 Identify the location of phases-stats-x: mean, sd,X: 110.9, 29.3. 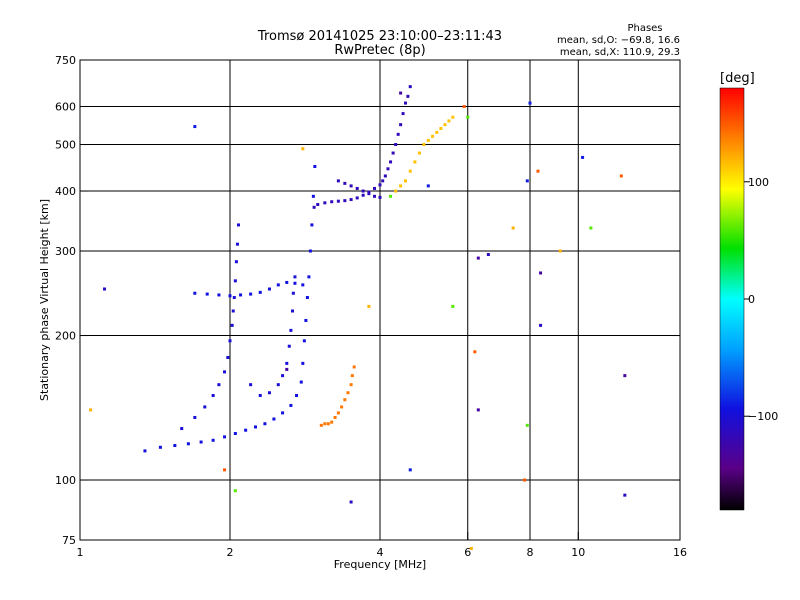
(620, 52).